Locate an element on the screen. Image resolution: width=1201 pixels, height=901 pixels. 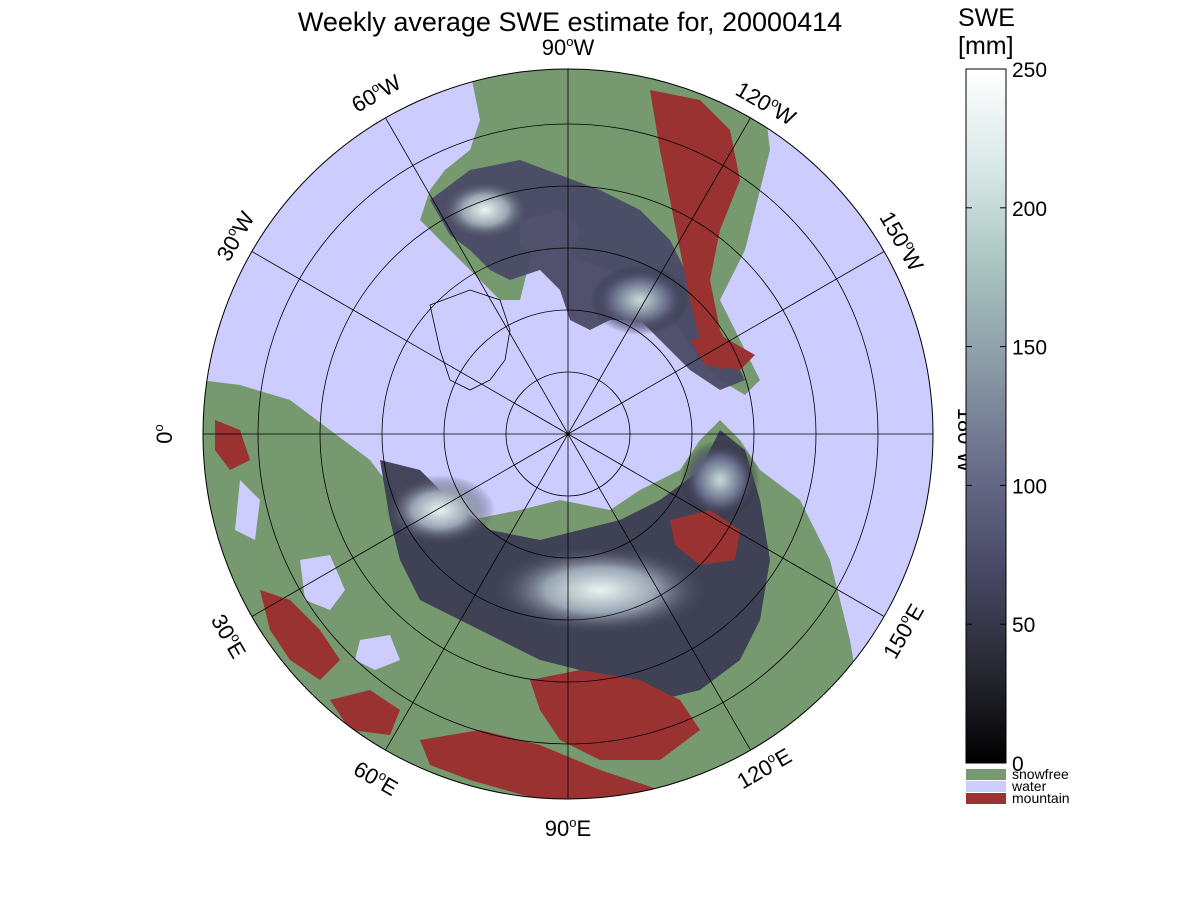
legend-label-snowfree: snowfree is located at coordinates (1040, 774).